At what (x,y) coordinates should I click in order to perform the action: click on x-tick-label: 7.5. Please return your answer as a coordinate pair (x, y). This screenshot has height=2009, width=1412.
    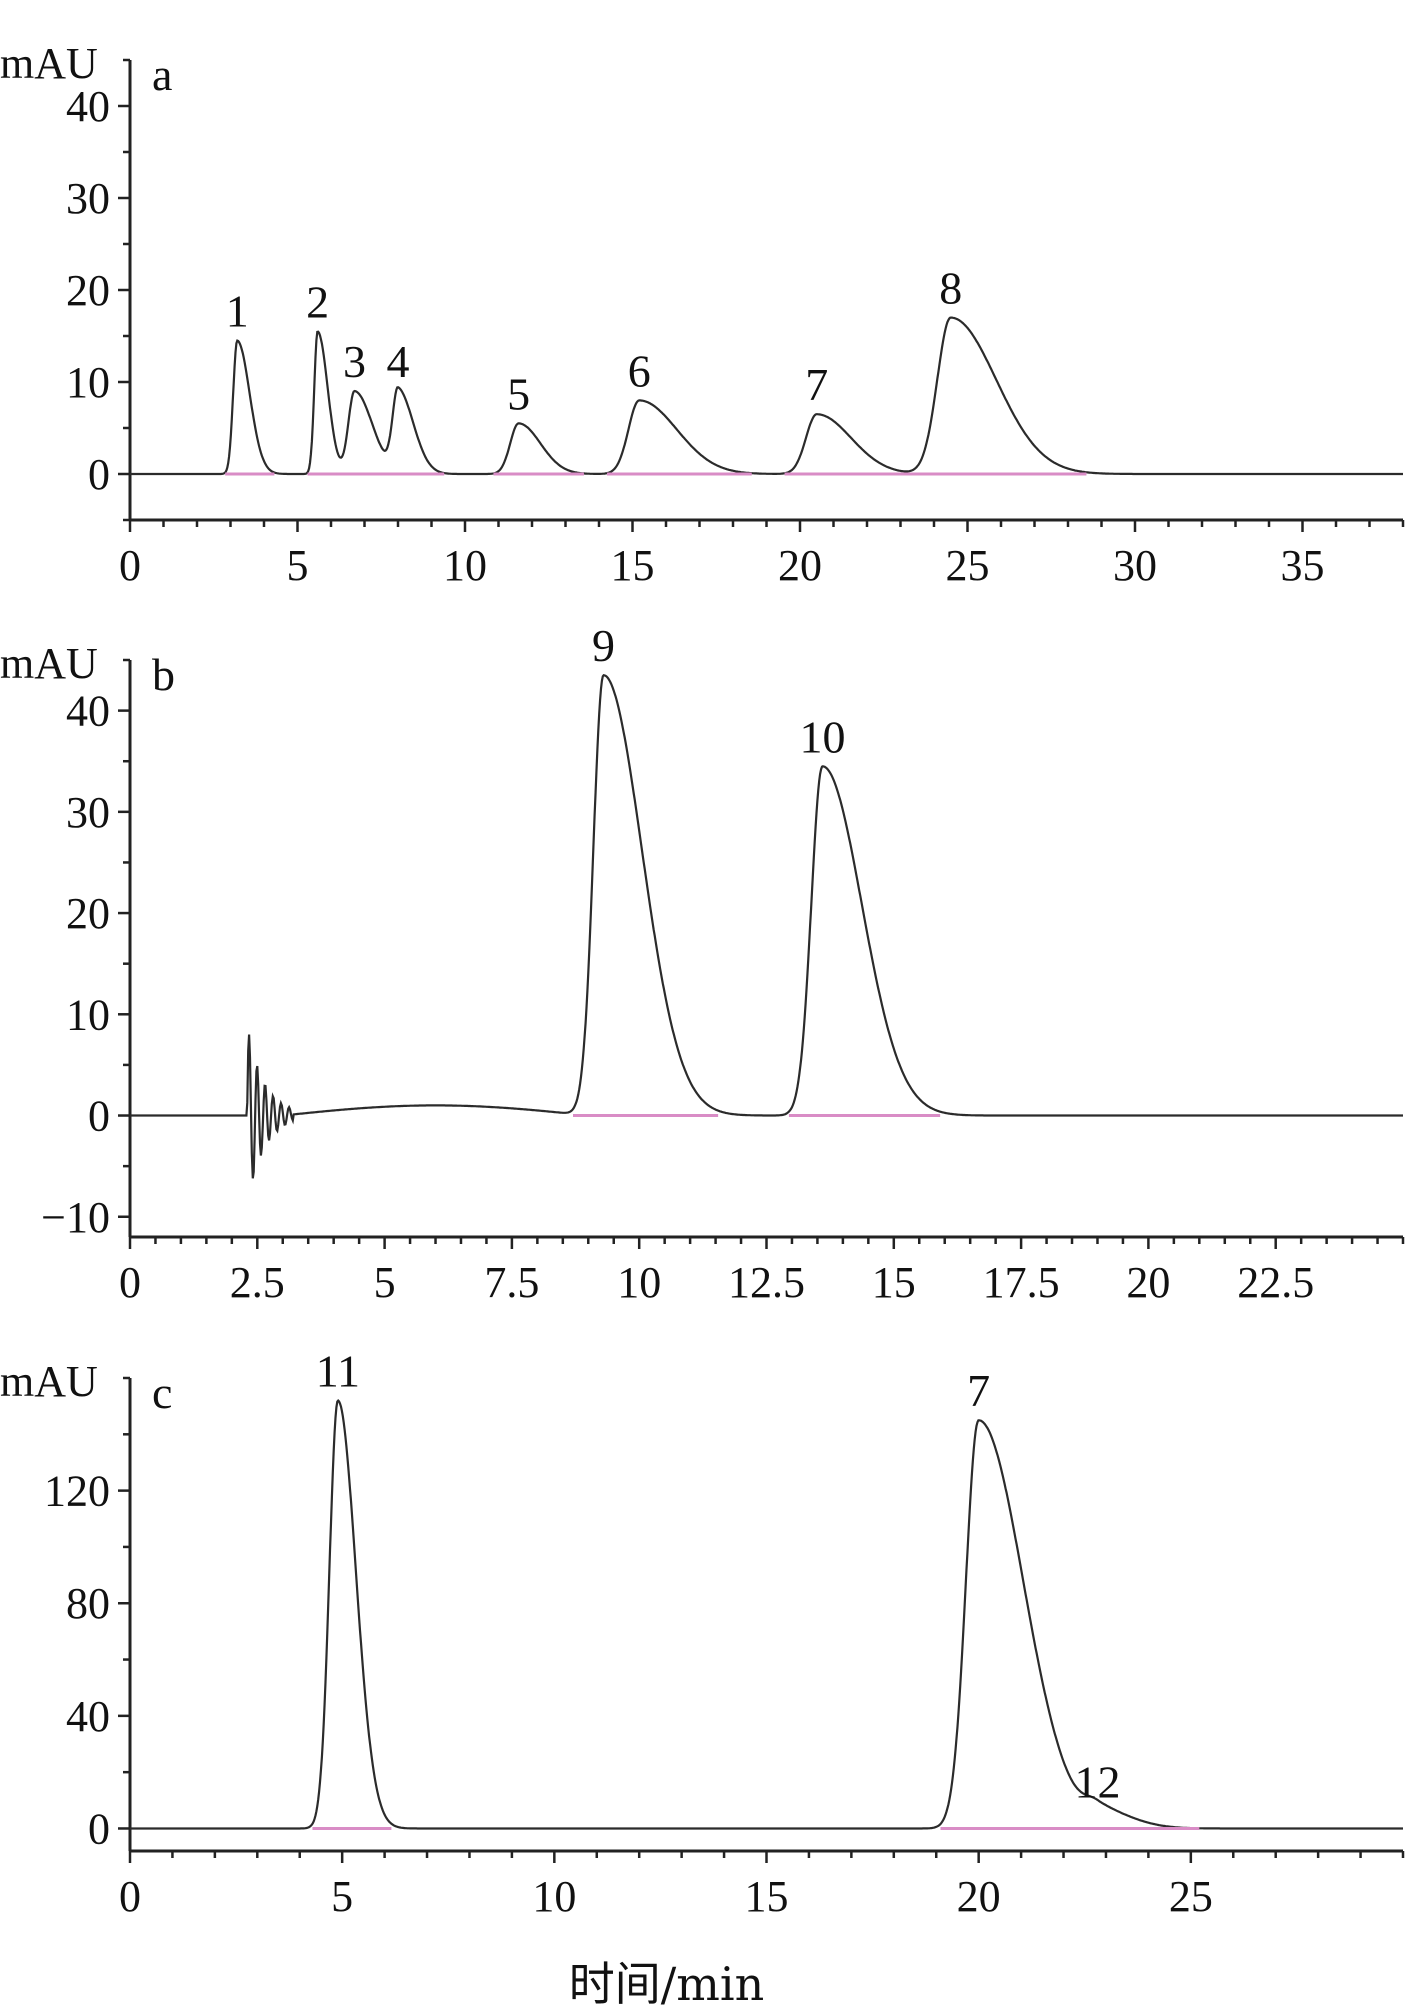
    Looking at the image, I should click on (511, 1282).